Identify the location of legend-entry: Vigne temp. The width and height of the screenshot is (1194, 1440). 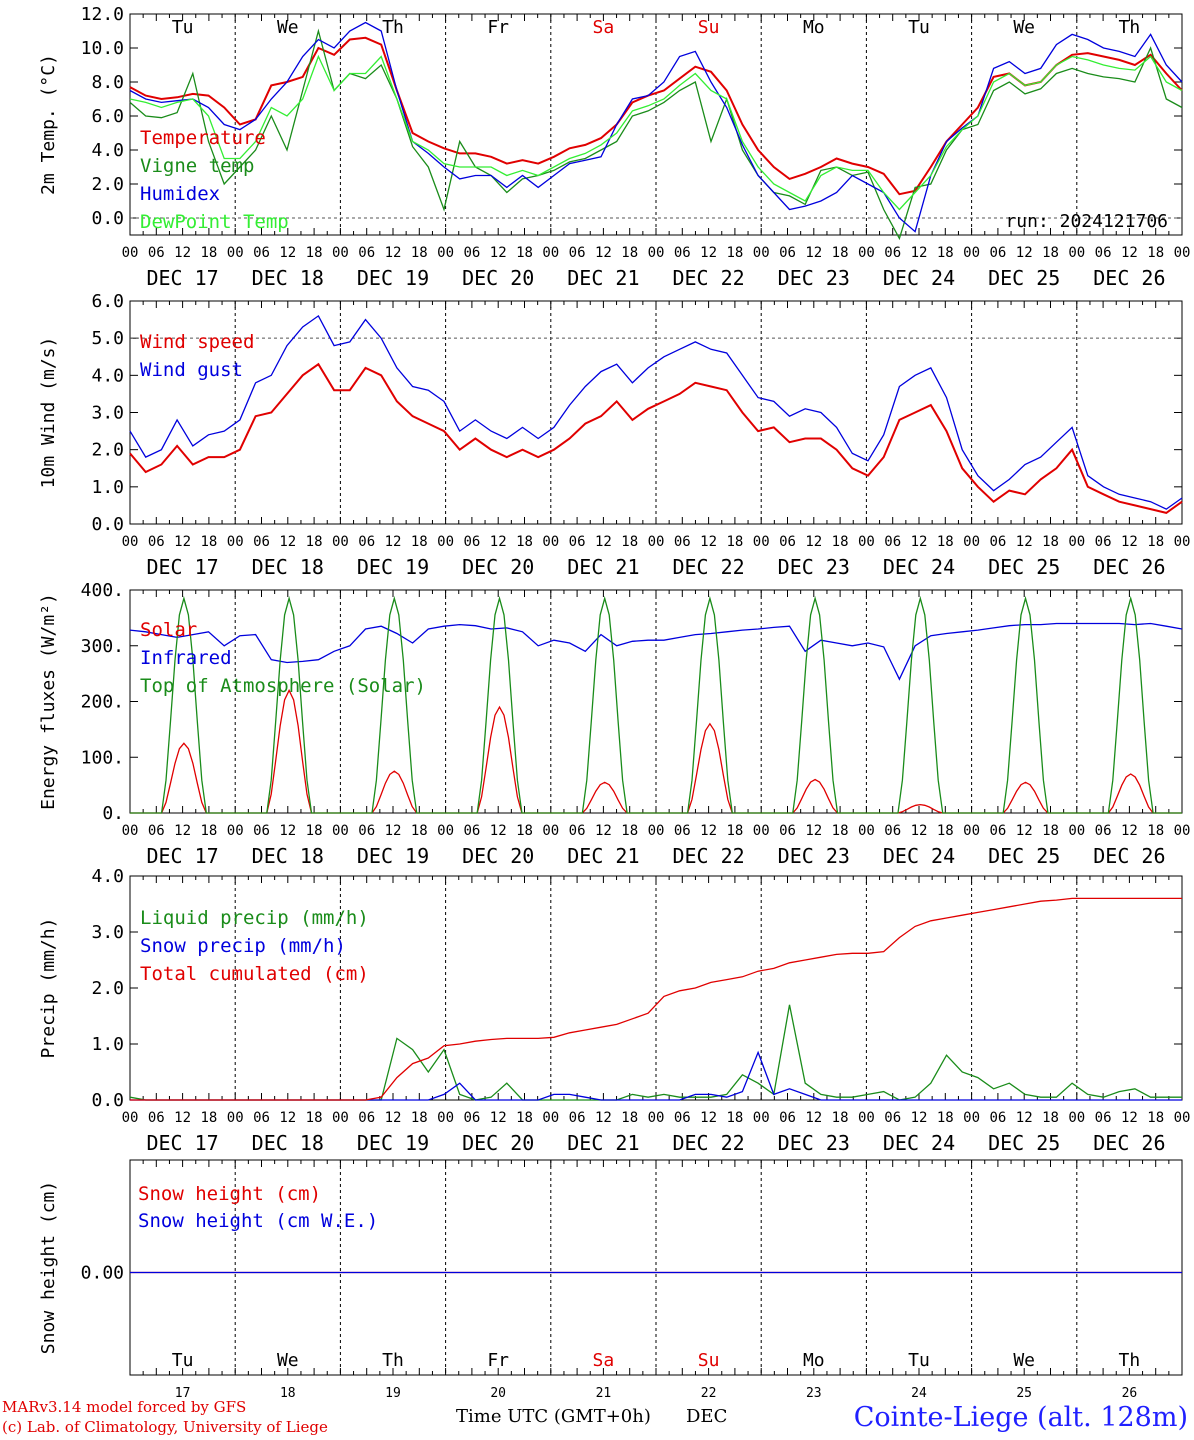
(197, 166).